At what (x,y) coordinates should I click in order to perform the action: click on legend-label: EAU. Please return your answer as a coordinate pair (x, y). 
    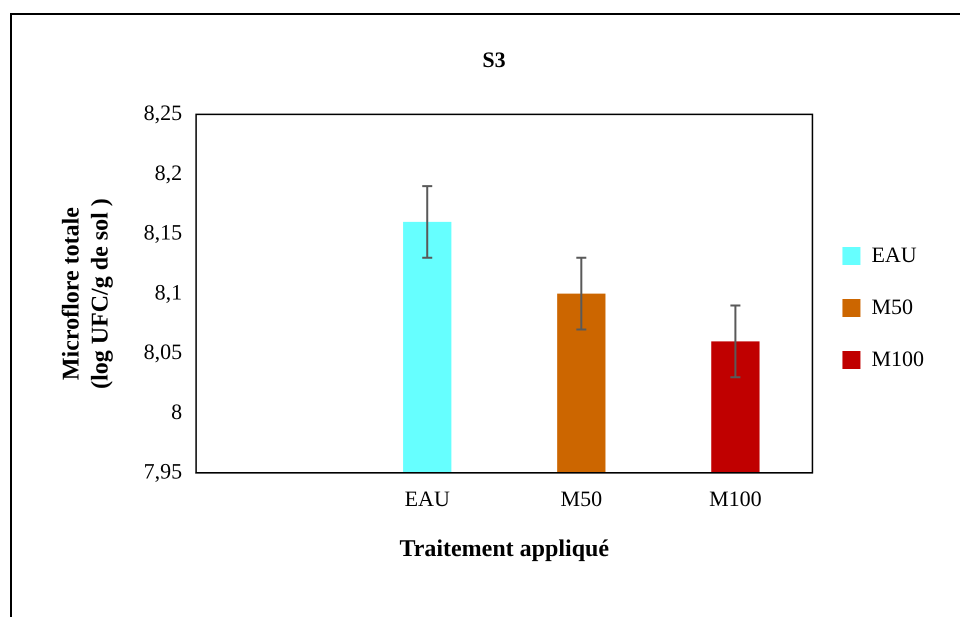
    Looking at the image, I should click on (894, 254).